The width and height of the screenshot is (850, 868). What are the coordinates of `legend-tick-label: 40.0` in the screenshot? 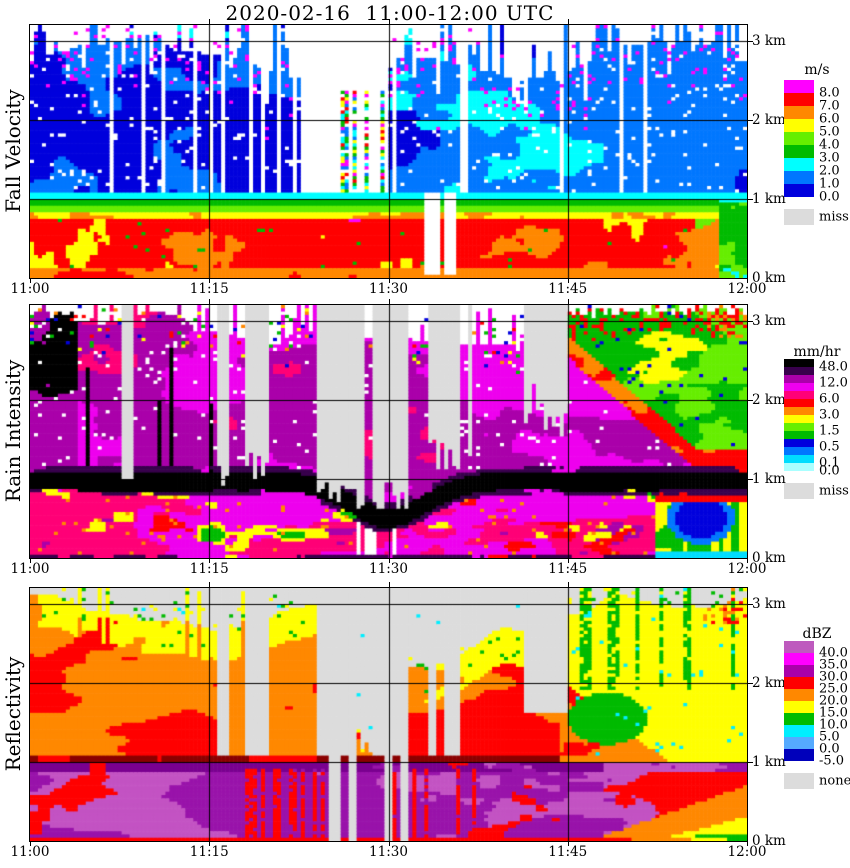 It's located at (833, 653).